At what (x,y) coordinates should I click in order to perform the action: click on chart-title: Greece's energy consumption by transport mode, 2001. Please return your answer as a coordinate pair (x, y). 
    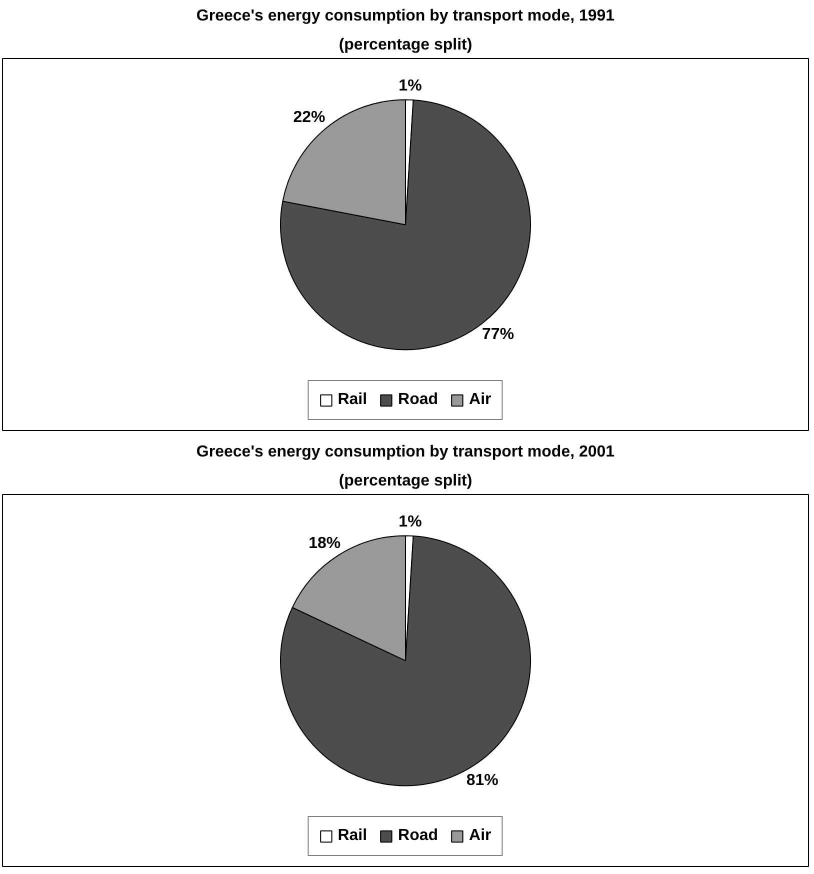
    Looking at the image, I should click on (405, 452).